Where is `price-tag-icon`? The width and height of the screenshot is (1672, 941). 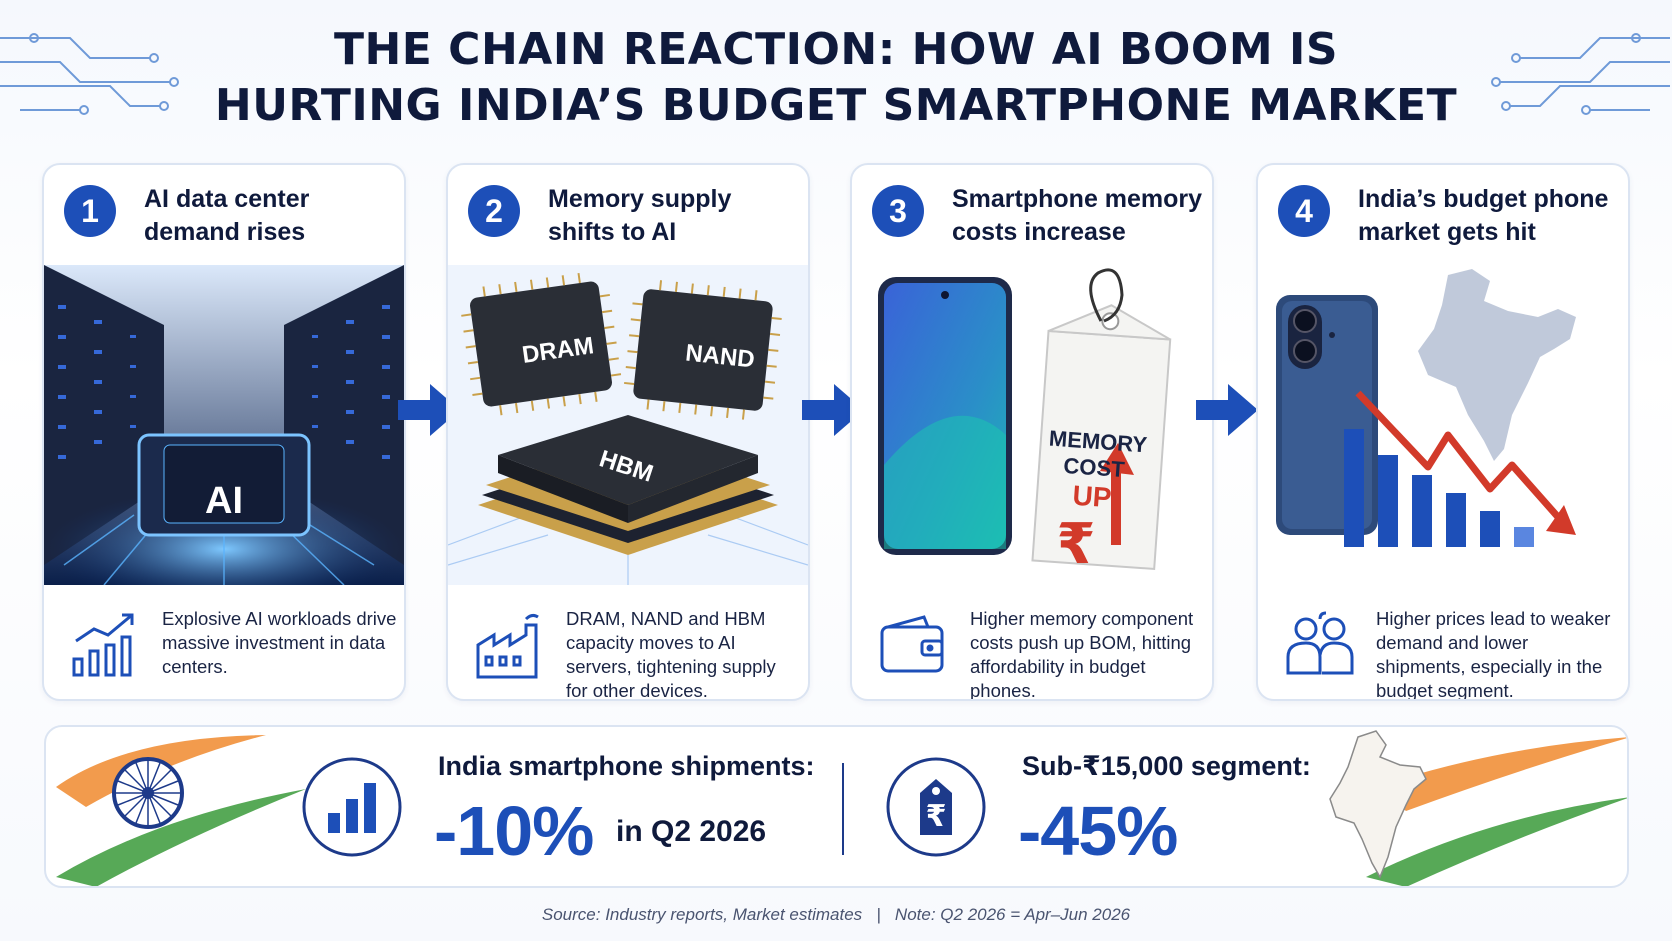 price-tag-icon is located at coordinates (936, 807).